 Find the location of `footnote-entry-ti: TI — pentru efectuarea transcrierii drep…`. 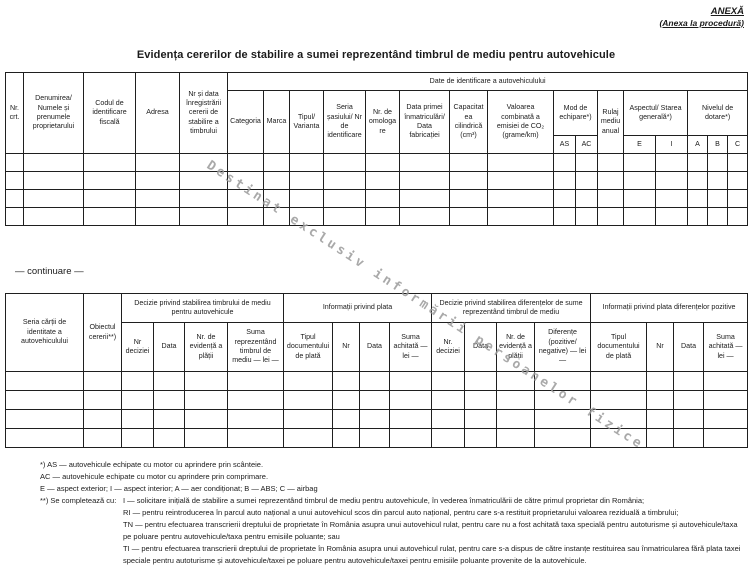

footnote-entry-ti: TI — pentru efectuarea transcrierii drep… is located at coordinates (432, 554).